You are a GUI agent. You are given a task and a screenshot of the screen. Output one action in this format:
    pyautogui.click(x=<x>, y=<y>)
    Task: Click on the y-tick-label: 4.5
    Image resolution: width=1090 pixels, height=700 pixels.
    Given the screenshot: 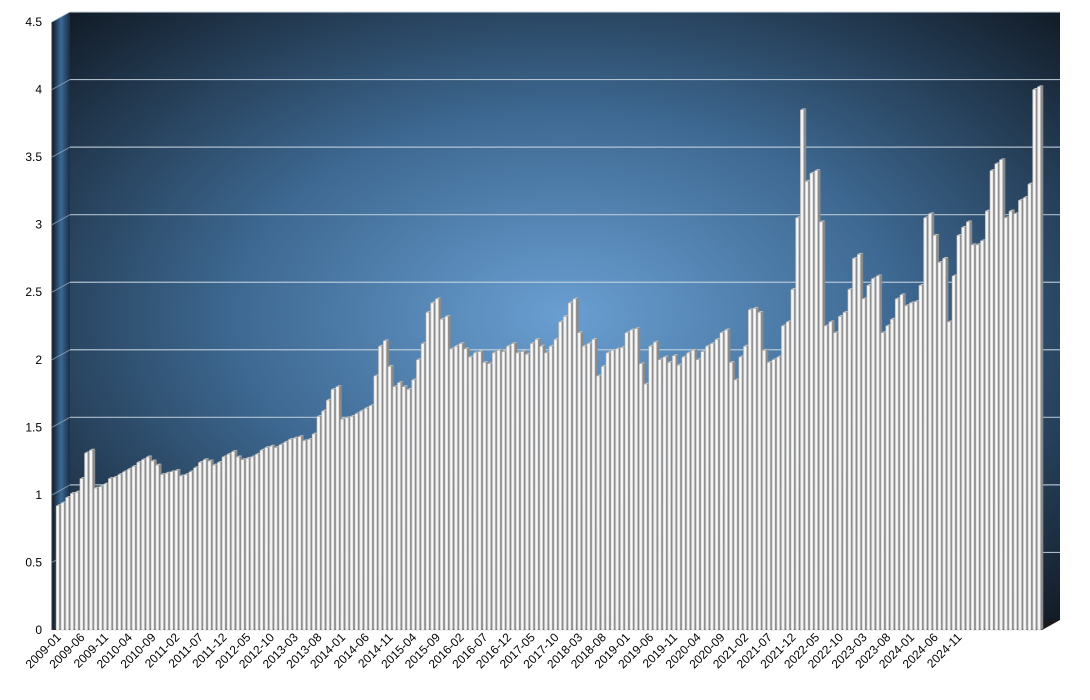 What is the action you would take?
    pyautogui.click(x=33, y=22)
    